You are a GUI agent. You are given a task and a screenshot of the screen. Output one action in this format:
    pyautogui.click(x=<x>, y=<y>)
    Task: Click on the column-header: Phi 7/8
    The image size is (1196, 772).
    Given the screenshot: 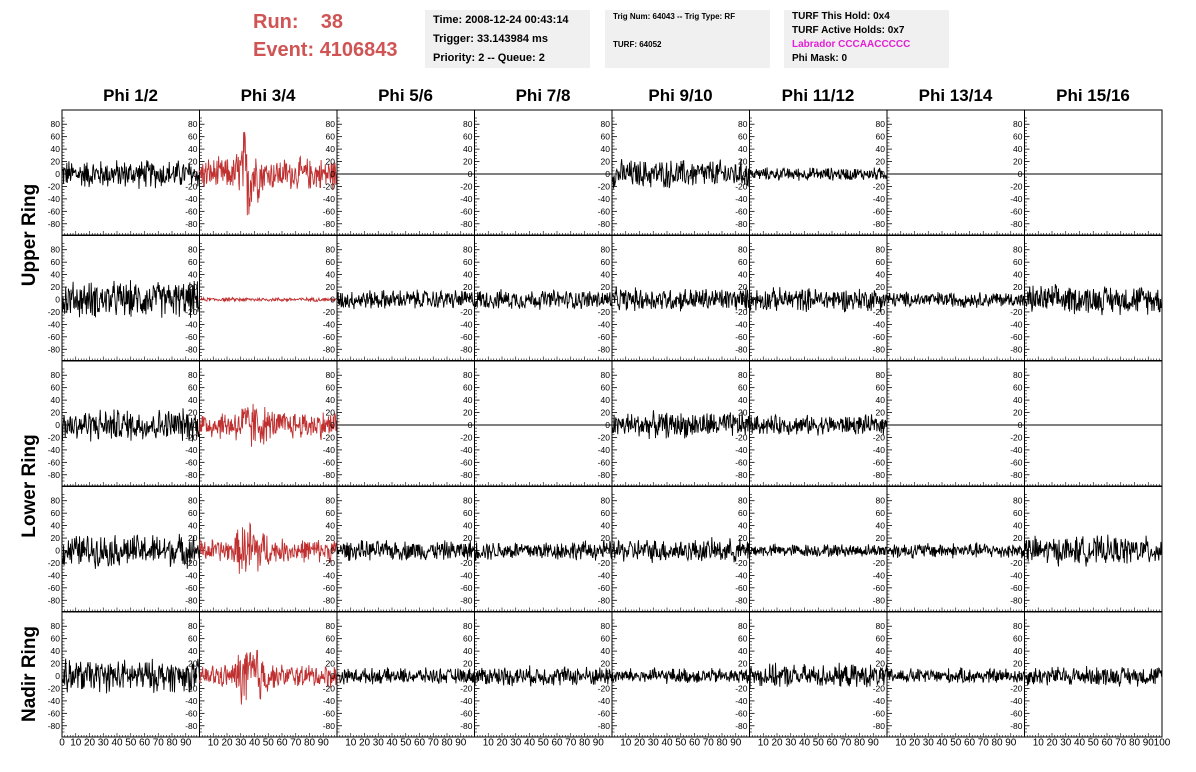 What is the action you would take?
    pyautogui.click(x=543, y=95)
    